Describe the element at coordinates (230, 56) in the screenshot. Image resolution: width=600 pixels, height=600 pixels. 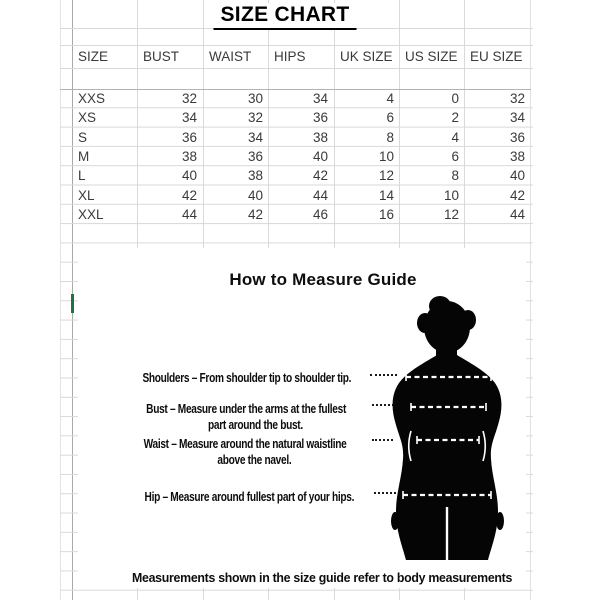
I see `column-header: WAIST` at that location.